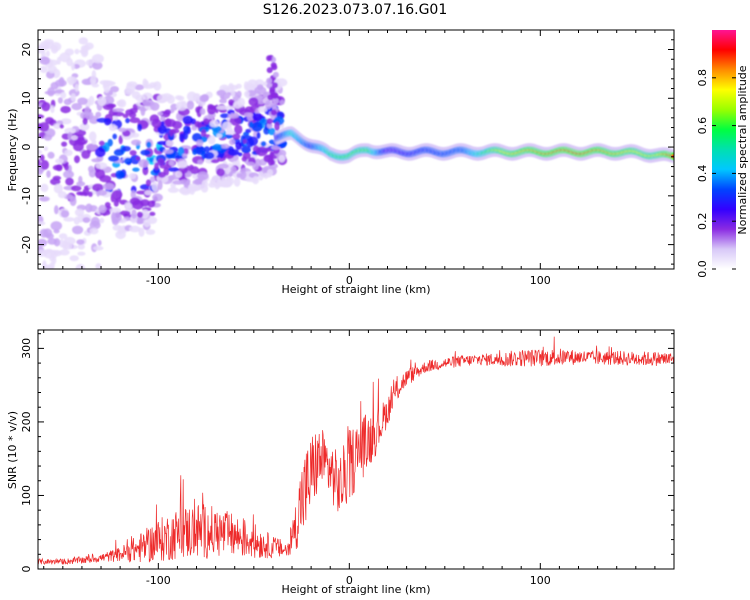 The width and height of the screenshot is (750, 600). Describe the element at coordinates (349, 580) in the screenshot. I see `x-tick-label: 0` at that location.